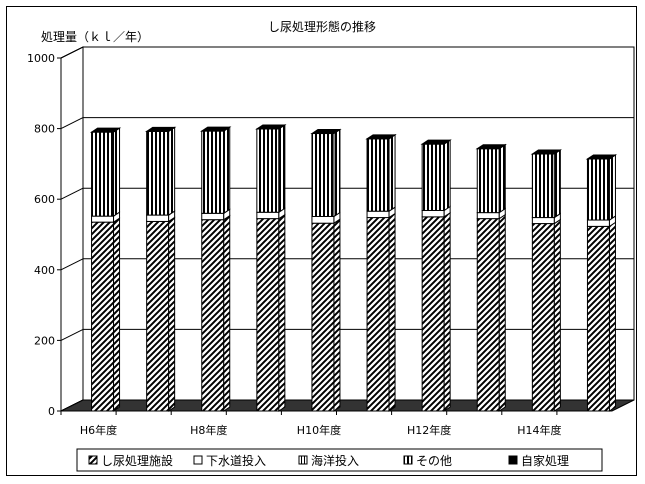 This screenshot has width=645, height=484. Describe the element at coordinates (72, 229) in the screenshot. I see `side-wall` at that location.